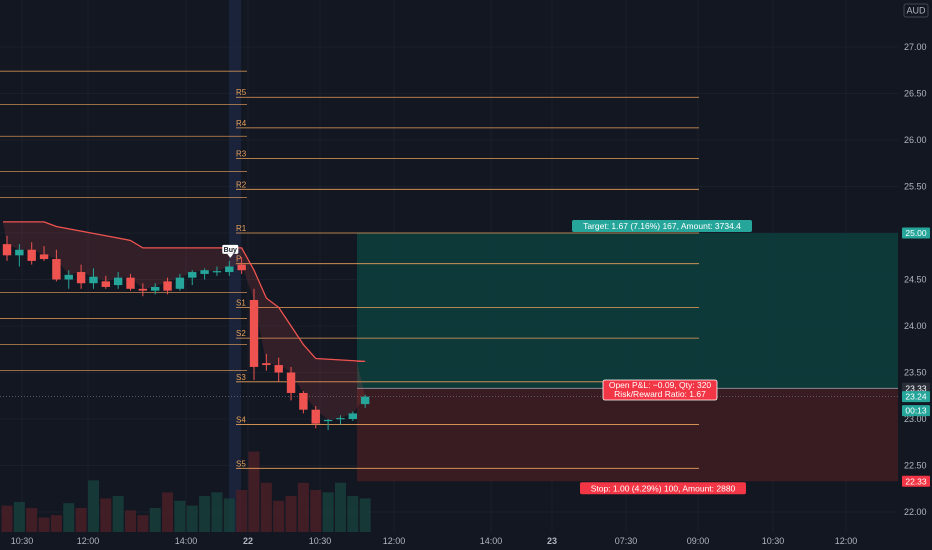  What do you see at coordinates (626, 541) in the screenshot?
I see `time-tick-label: 07:30` at bounding box center [626, 541].